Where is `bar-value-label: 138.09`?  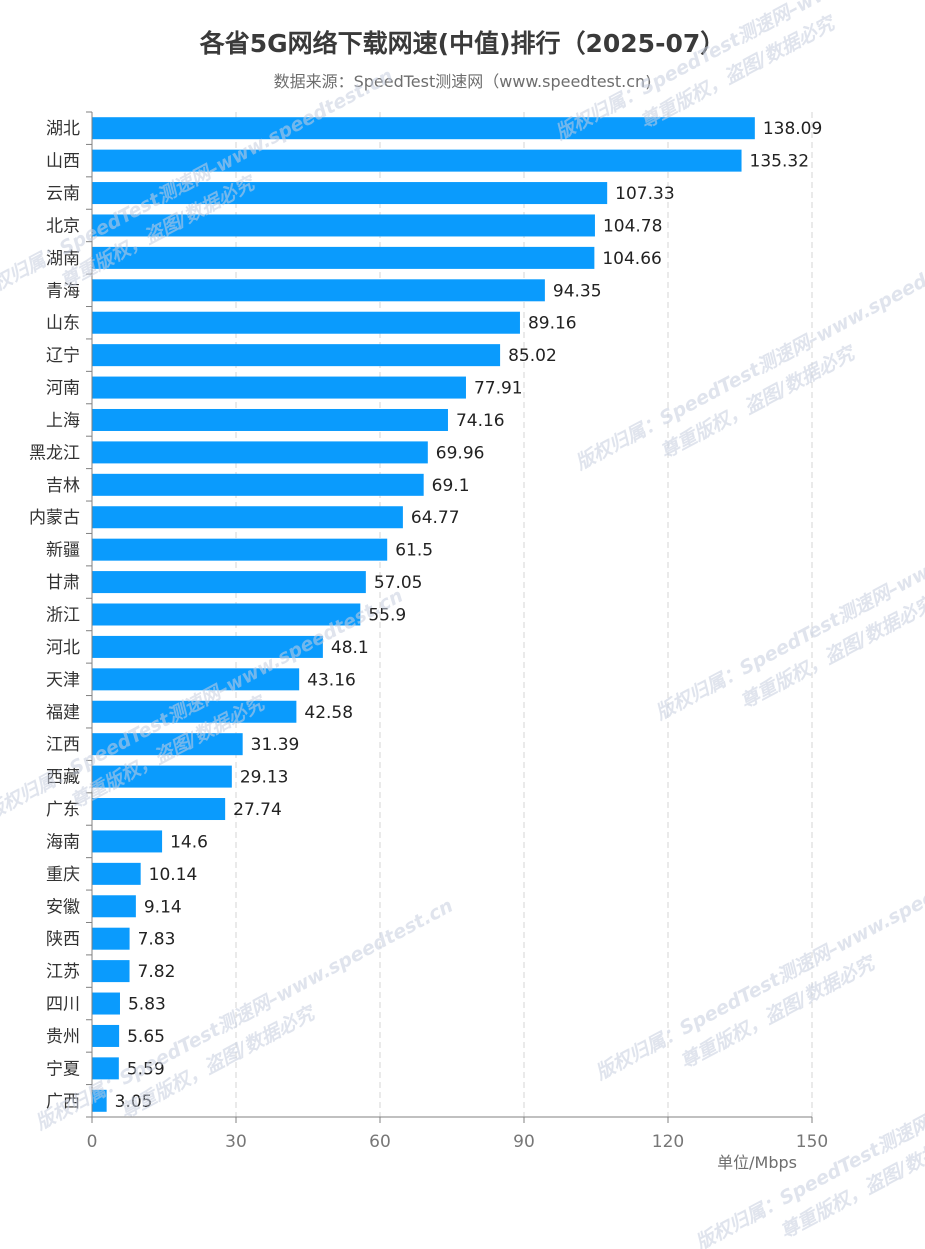 bar-value-label: 138.09 is located at coordinates (792, 129).